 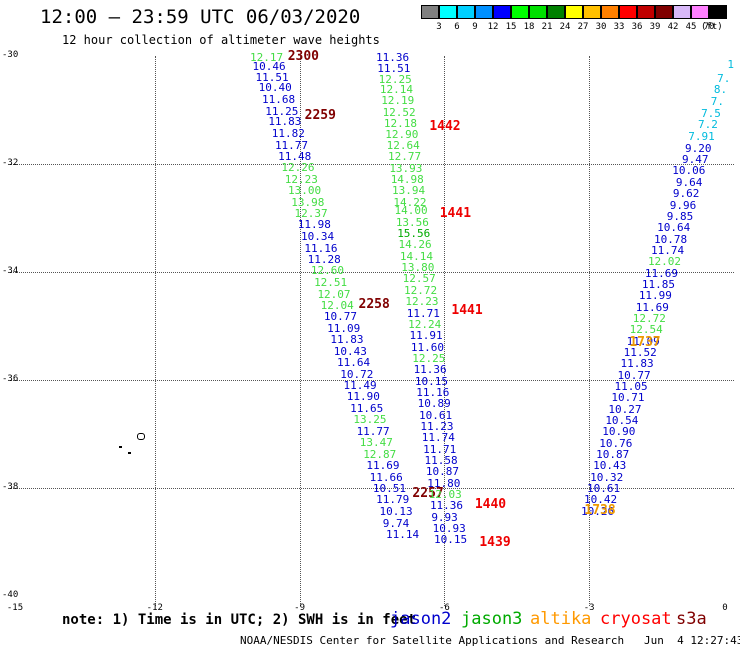 I want to click on wave-height-point: 11.28, so click(x=324, y=260).